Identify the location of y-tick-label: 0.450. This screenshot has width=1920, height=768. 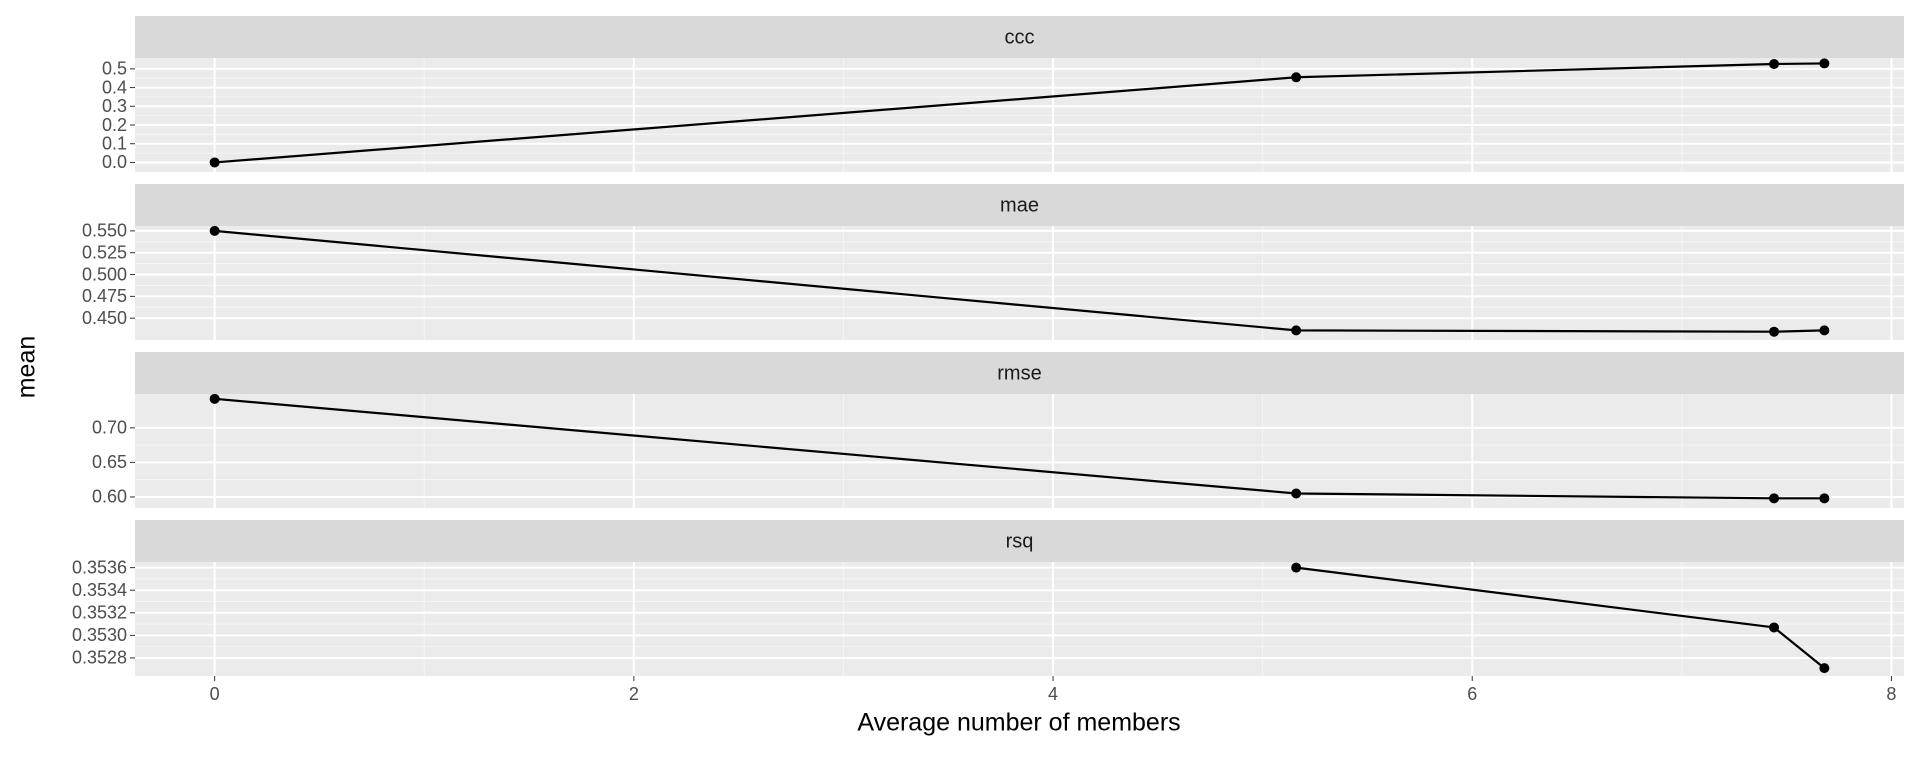
(104, 318).